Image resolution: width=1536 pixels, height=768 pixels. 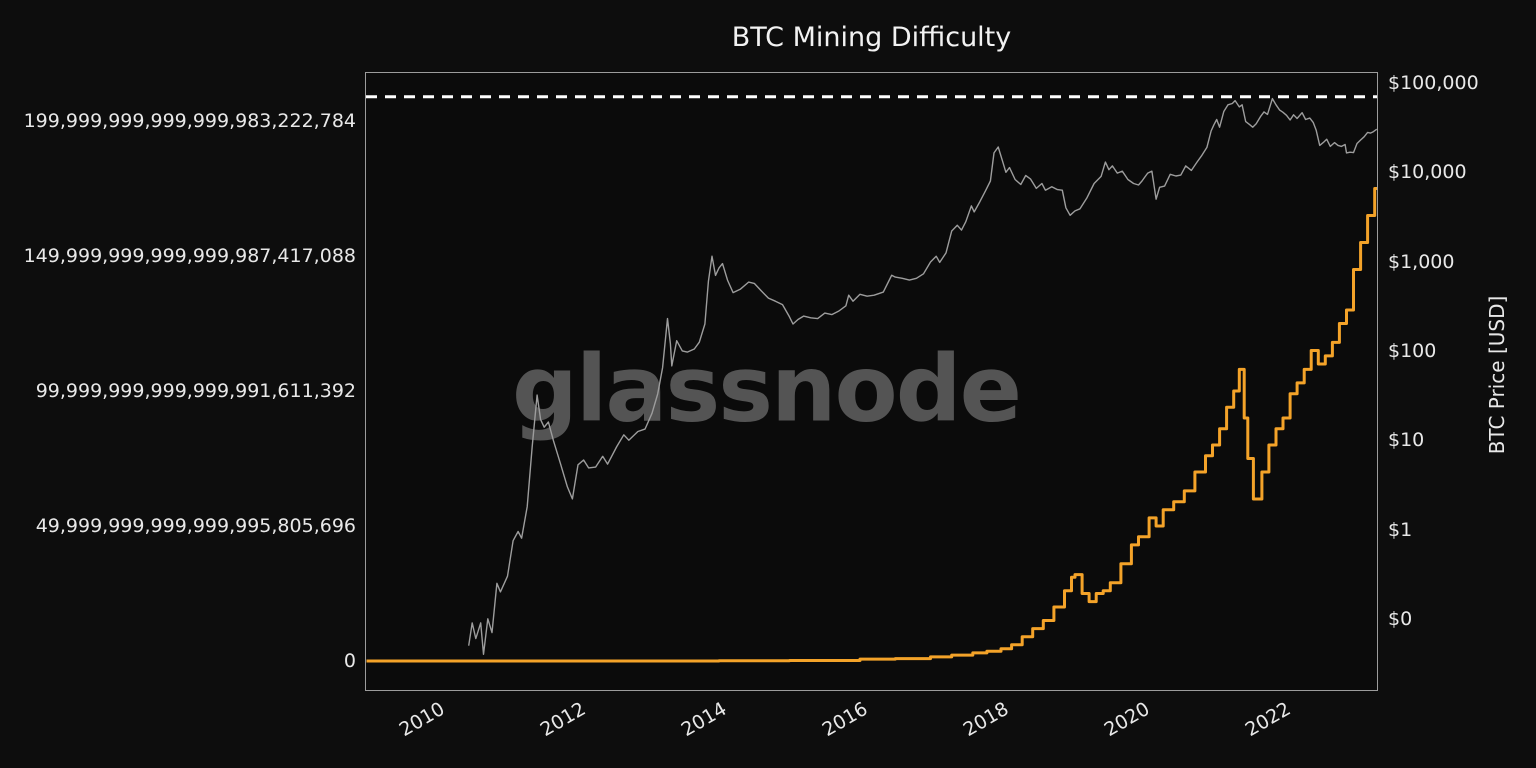 I want to click on left-axis-tick: 49,999,999,999,999,995,805,696, so click(x=195, y=526).